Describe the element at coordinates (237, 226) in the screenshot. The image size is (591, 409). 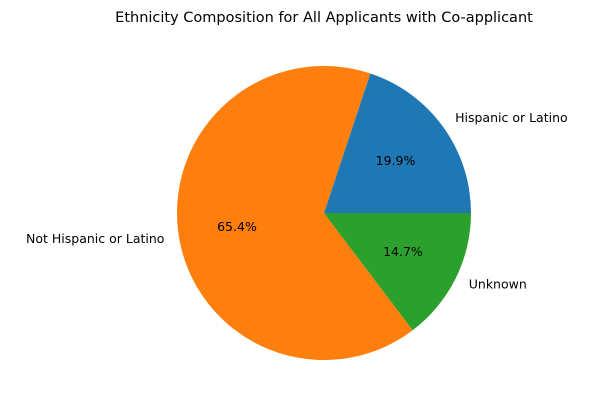
I see `pie-value-label-not-hispanic-or-latino: 65.4%` at that location.